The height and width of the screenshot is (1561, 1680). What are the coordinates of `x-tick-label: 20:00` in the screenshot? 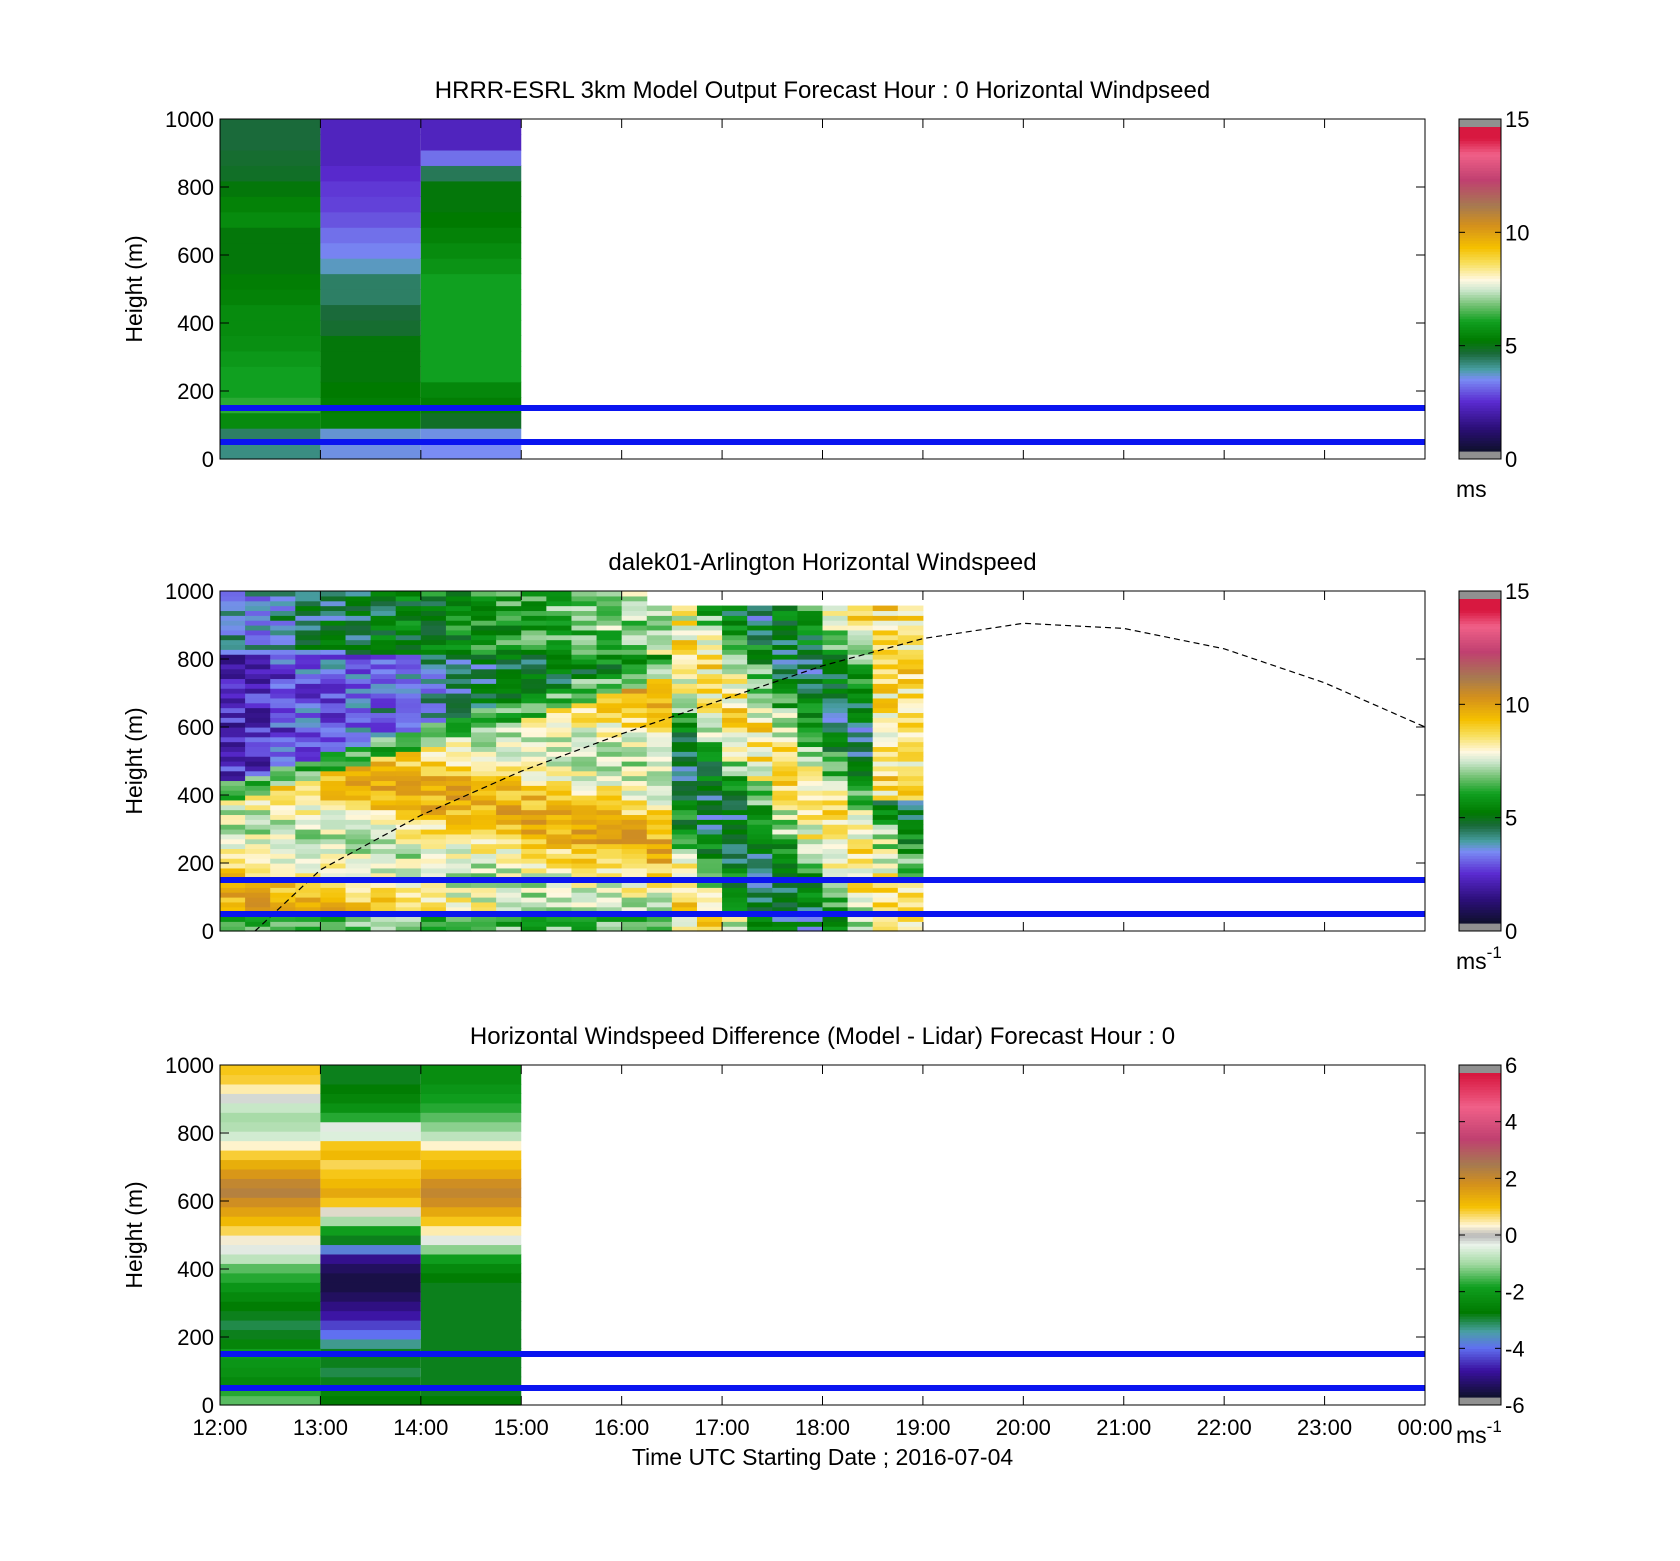 It's located at (1023, 1427).